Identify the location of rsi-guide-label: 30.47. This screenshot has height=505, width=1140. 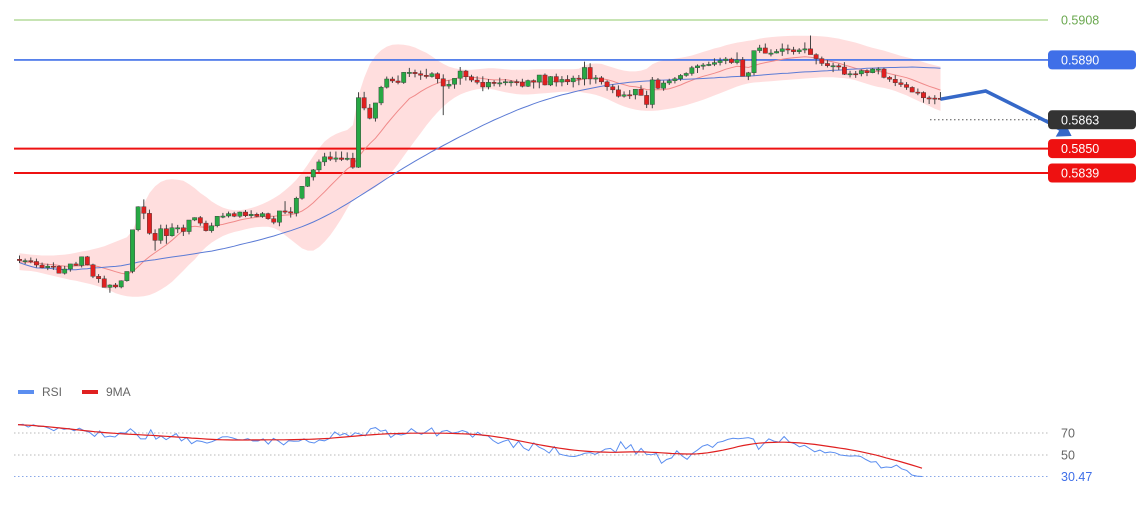
(1076, 477).